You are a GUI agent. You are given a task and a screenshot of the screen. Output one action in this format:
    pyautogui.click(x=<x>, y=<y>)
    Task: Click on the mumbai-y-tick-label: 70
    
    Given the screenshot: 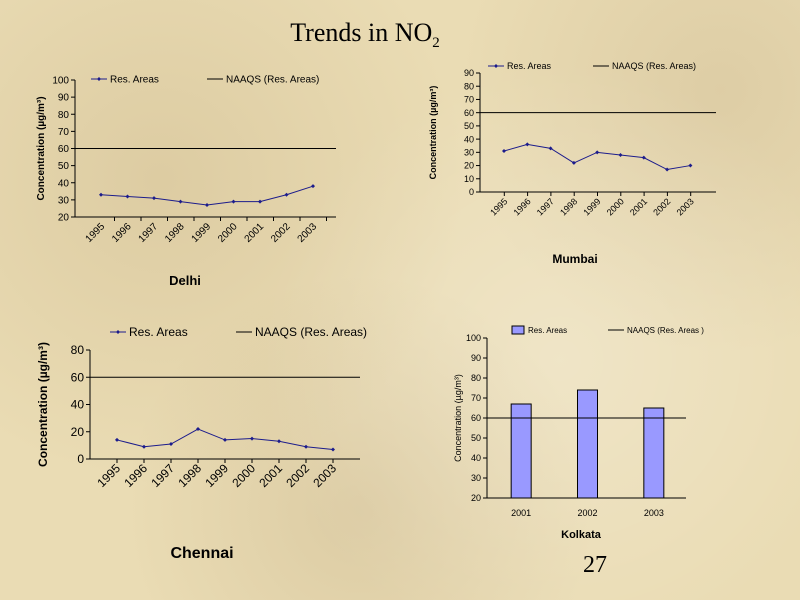 What is the action you would take?
    pyautogui.click(x=469, y=100)
    